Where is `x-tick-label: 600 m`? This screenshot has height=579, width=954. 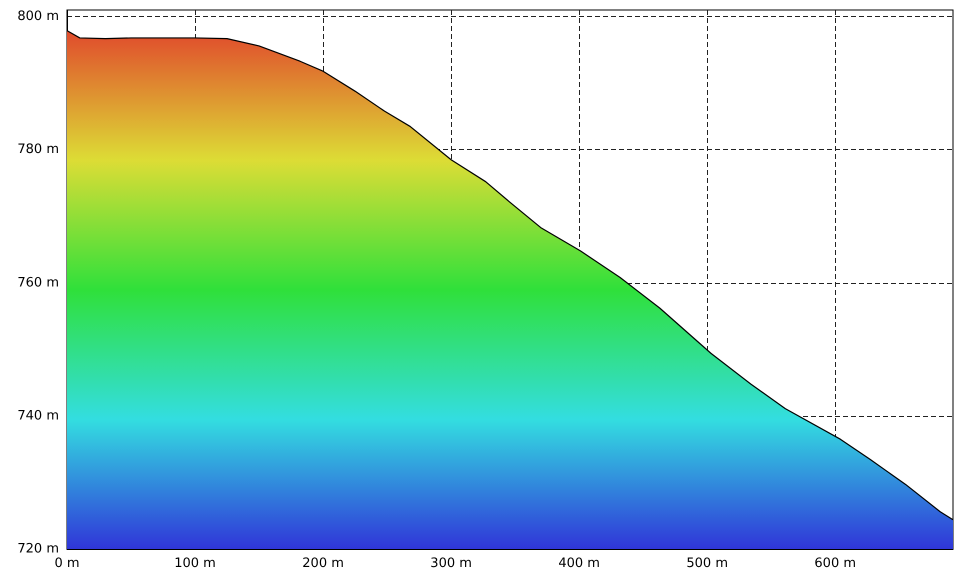 x-tick-label: 600 m is located at coordinates (835, 563).